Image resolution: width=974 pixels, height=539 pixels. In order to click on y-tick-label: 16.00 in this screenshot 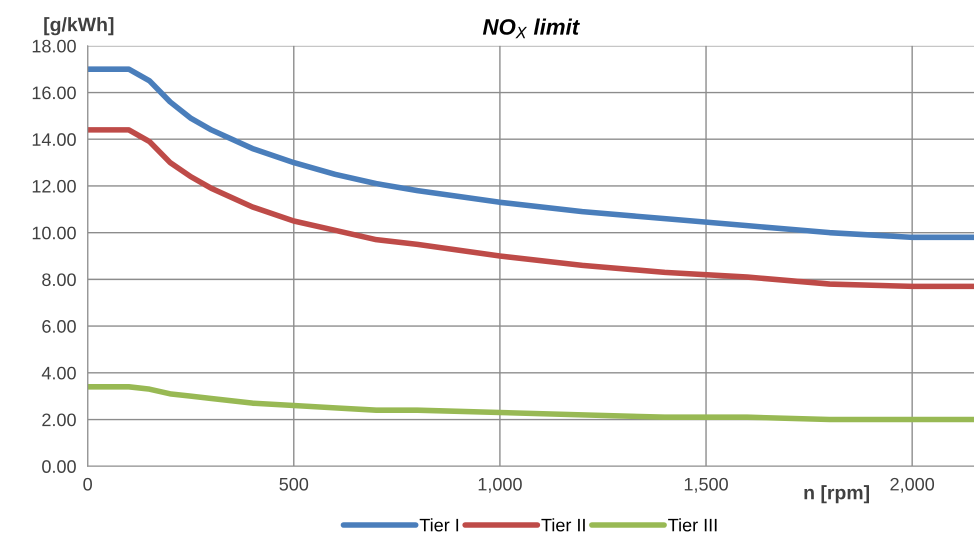, I will do `click(54, 93)`.